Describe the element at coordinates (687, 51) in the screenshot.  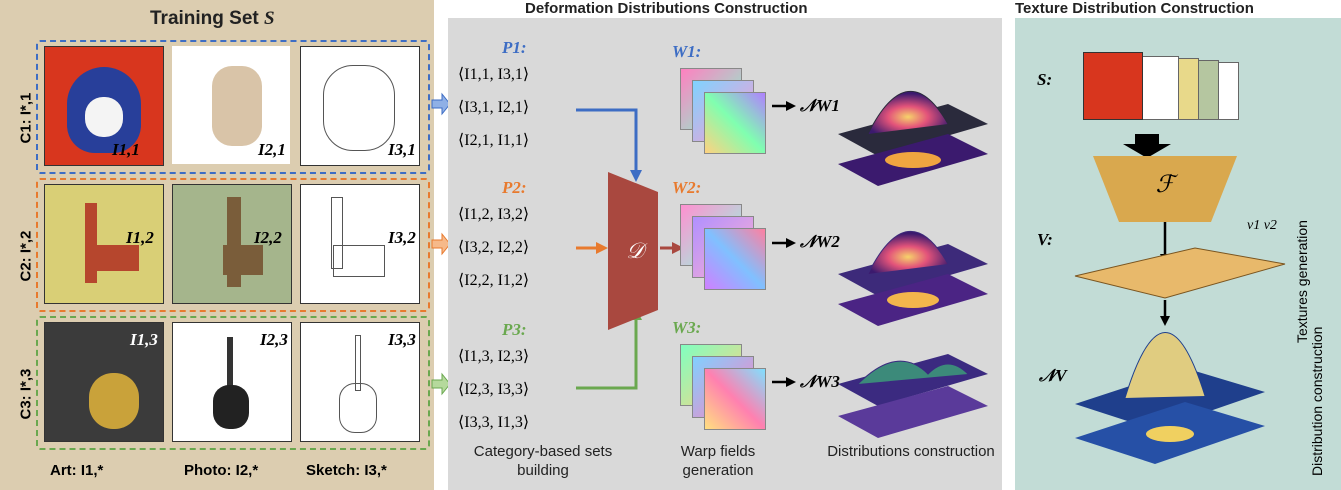
I see `warp-label-1: W1:` at that location.